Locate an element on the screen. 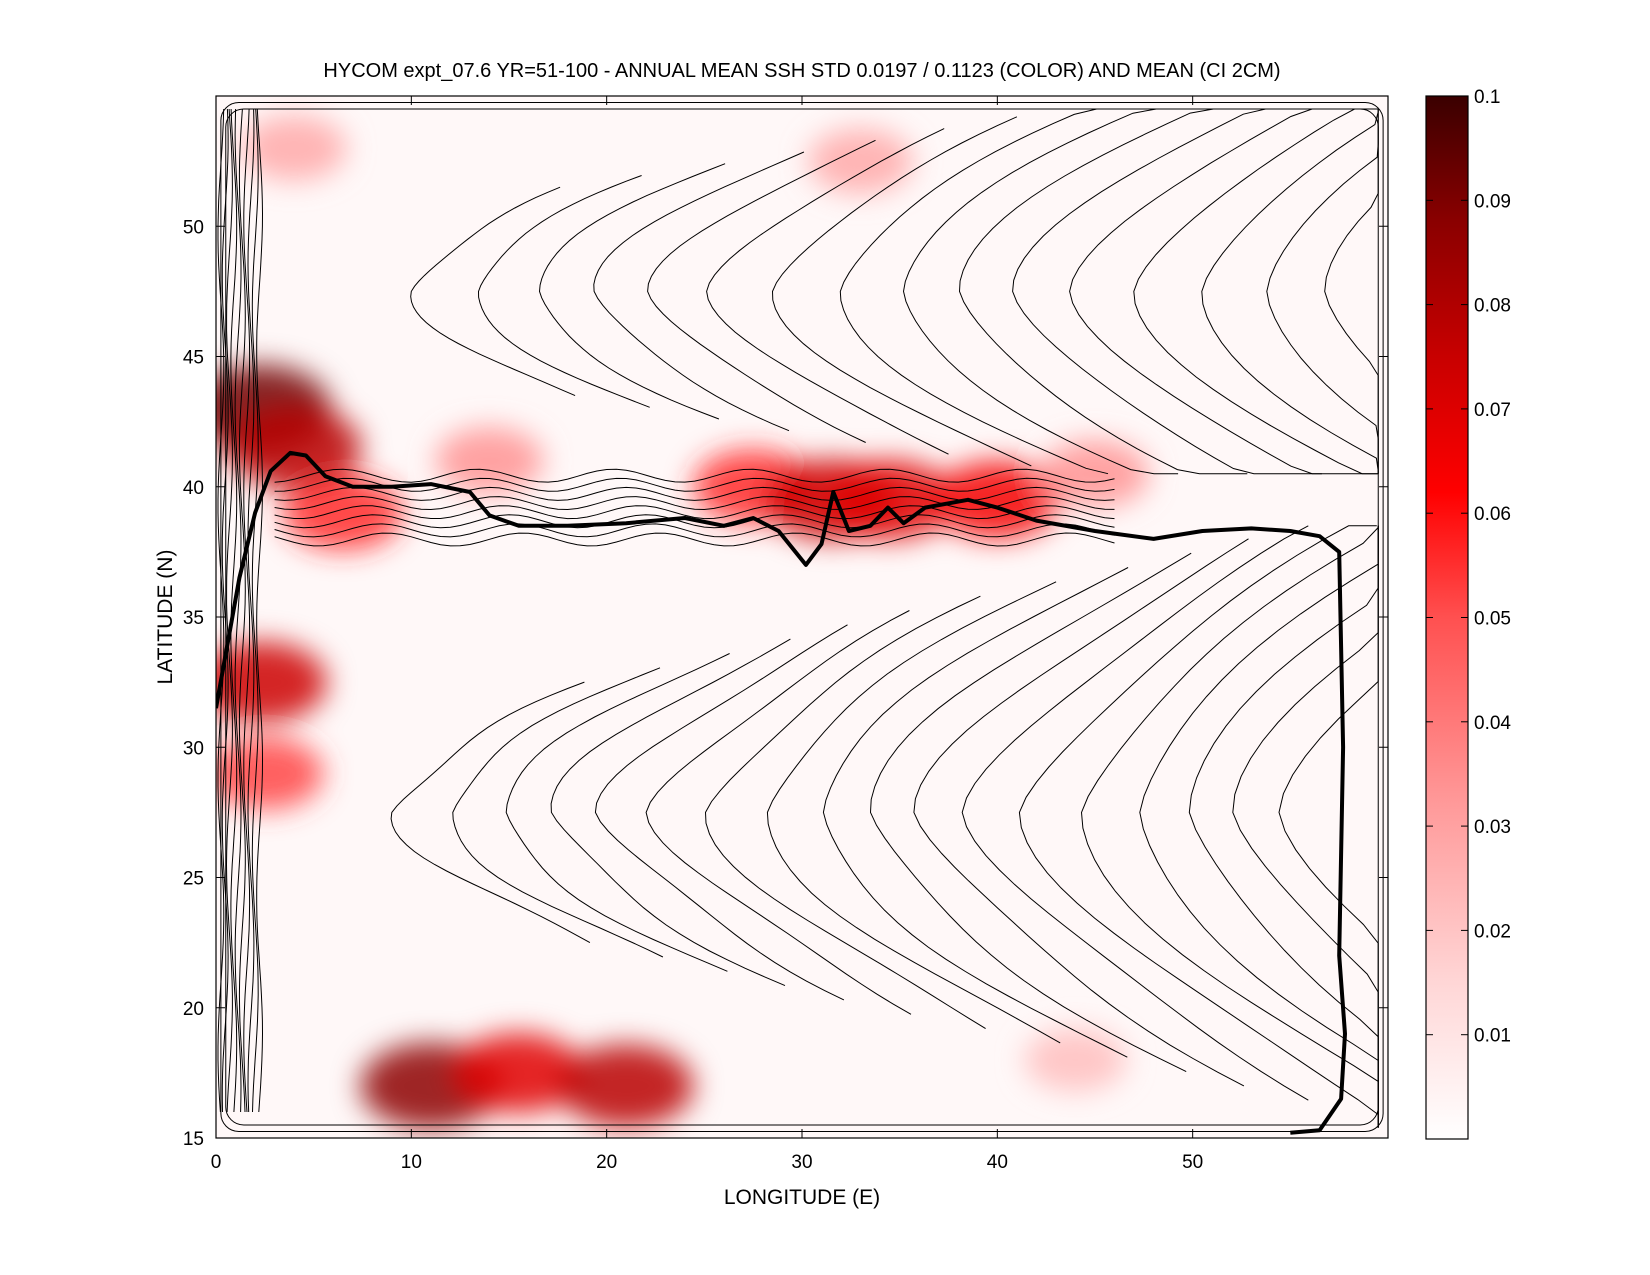 This screenshot has width=1650, height=1275. x-tick-label: 0 is located at coordinates (216, 1162).